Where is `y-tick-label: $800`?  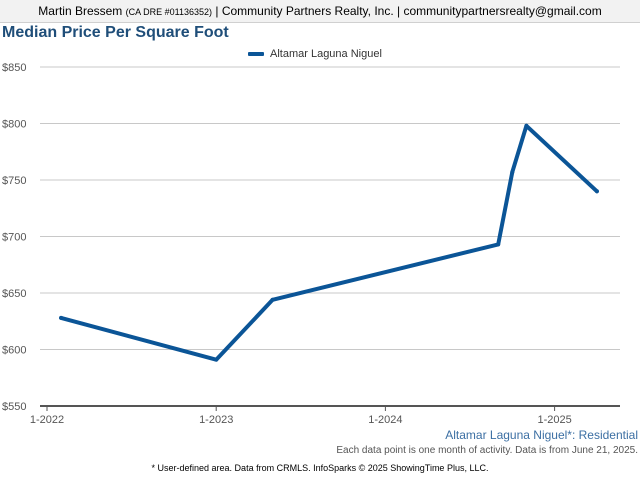
y-tick-label: $800 is located at coordinates (14, 125).